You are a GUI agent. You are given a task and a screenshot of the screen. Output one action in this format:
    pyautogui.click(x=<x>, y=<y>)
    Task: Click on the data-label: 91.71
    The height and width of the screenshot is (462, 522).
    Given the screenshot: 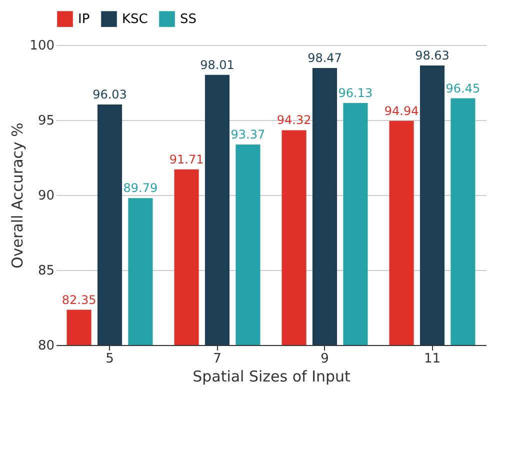 What is the action you would take?
    pyautogui.click(x=186, y=159)
    